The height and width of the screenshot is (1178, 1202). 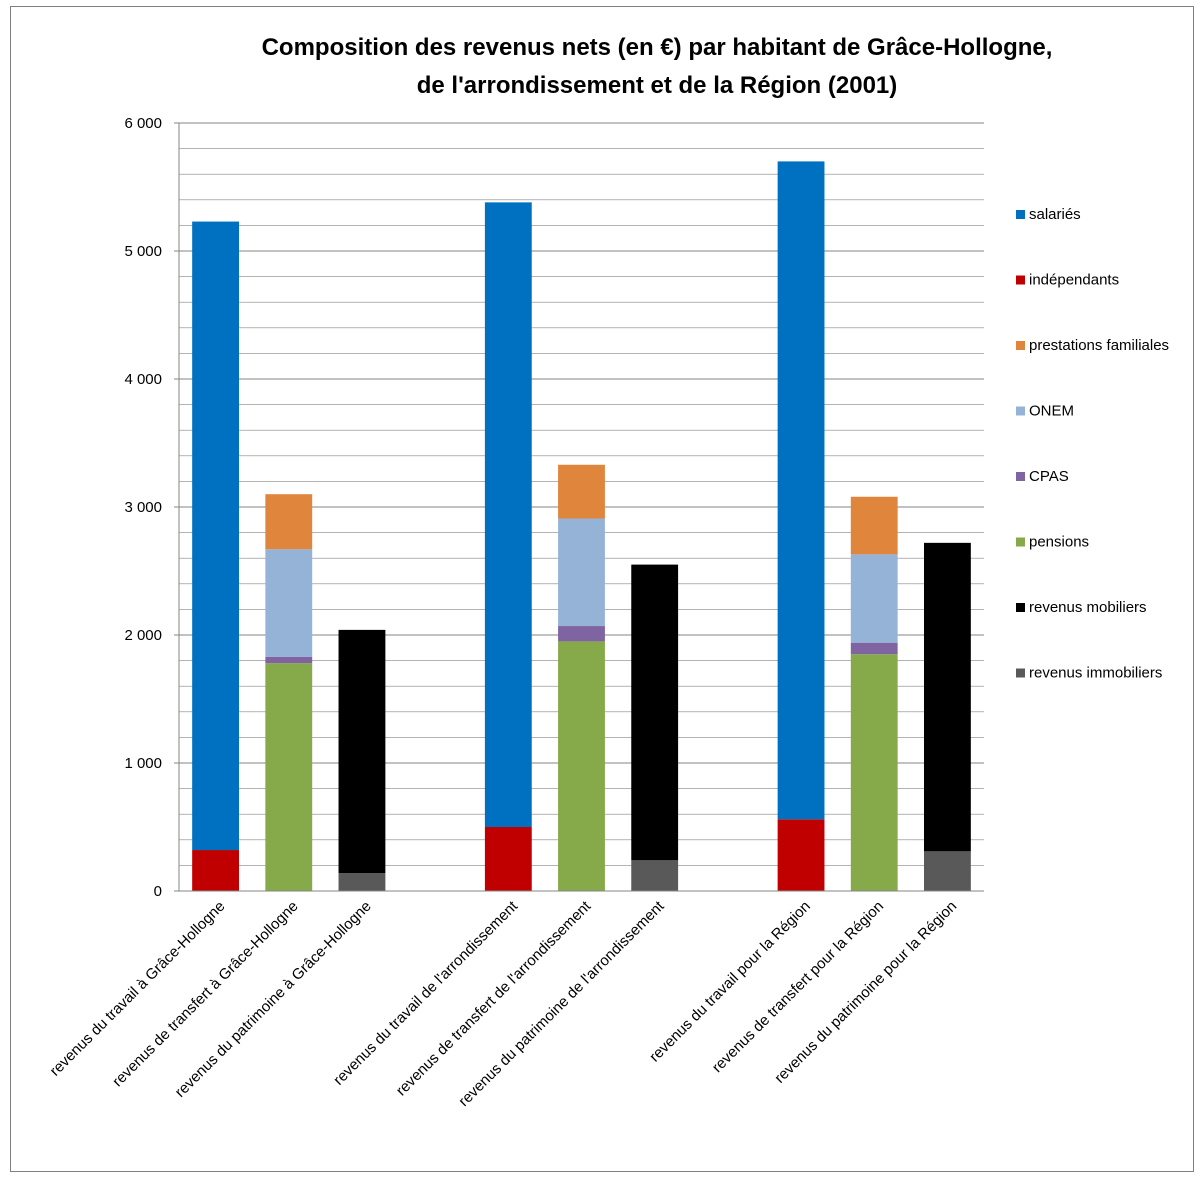 I want to click on y-tick-label: 6 000, so click(x=143, y=123).